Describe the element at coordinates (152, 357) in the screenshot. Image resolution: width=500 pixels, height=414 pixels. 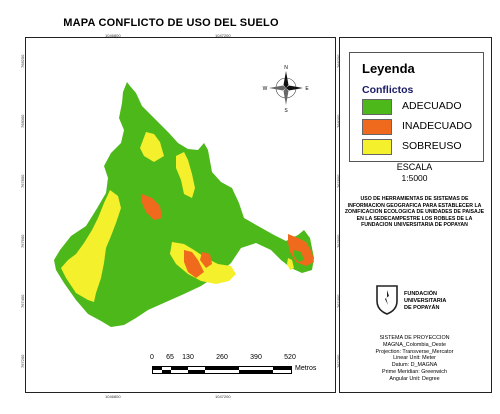
I see `scale-tick-0: 0` at that location.